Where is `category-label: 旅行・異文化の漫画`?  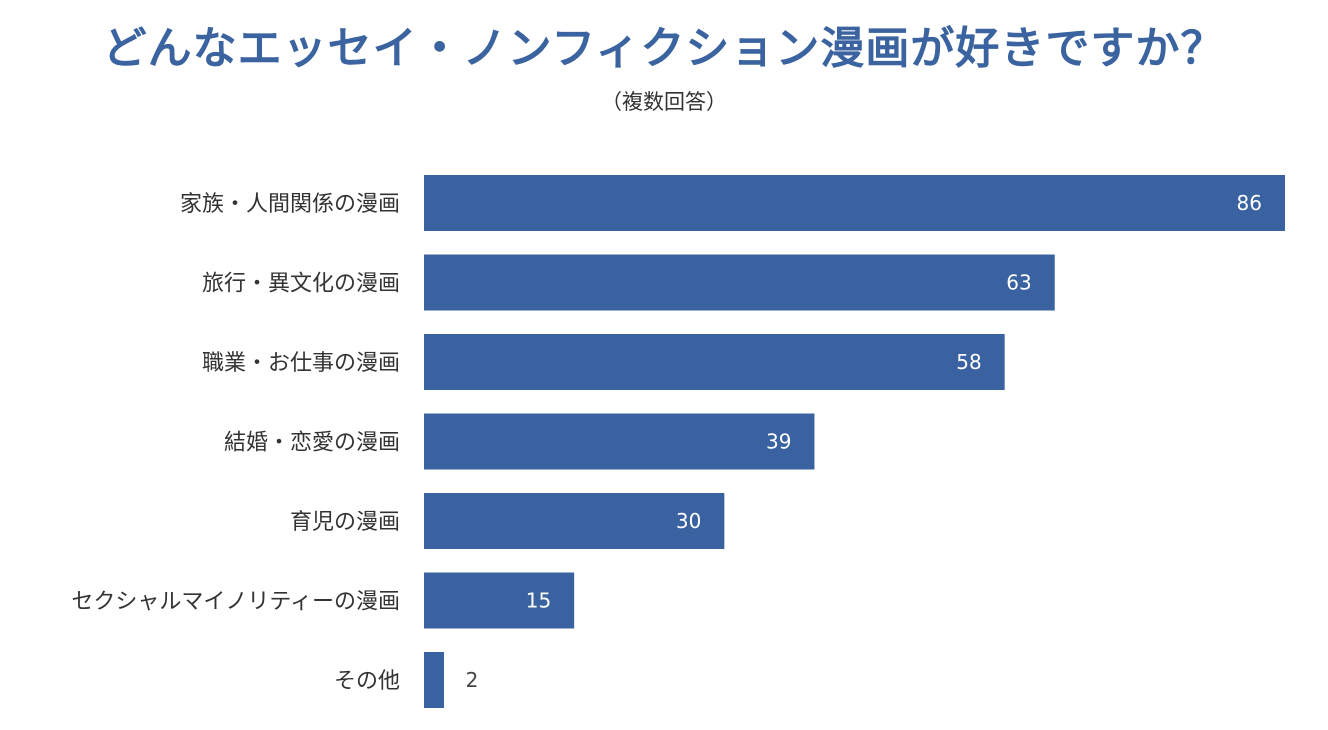
category-label: 旅行・異文化の漫画 is located at coordinates (301, 284).